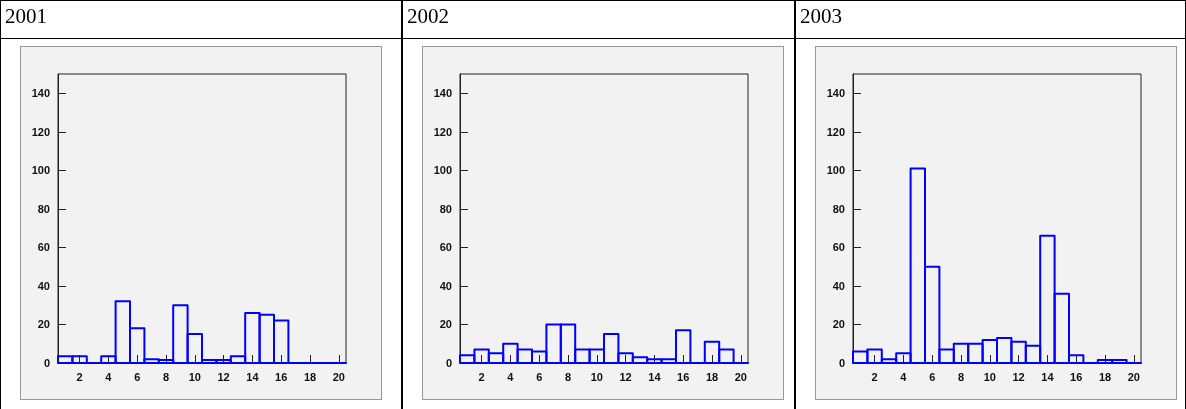 This screenshot has width=1186, height=409. Describe the element at coordinates (26, 16) in the screenshot. I see `chart-title: 2001` at that location.